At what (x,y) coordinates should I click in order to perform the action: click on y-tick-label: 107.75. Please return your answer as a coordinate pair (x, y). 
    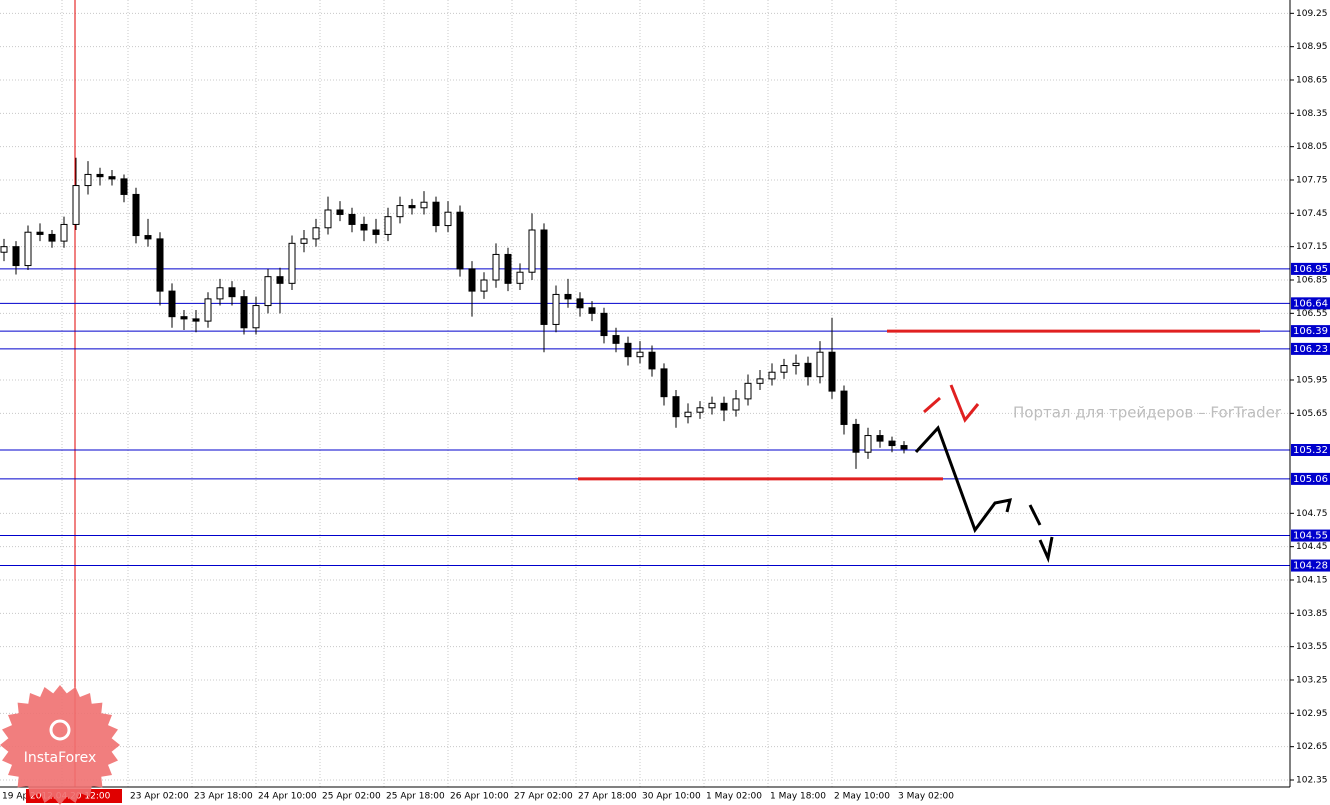
    Looking at the image, I should click on (1312, 181).